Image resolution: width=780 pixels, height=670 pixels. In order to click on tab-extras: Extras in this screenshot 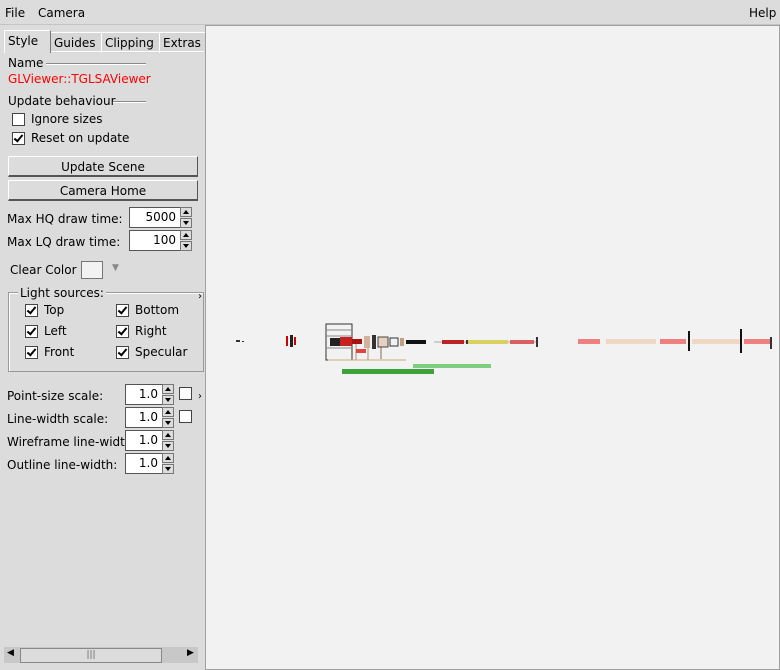, I will do `click(184, 42)`.